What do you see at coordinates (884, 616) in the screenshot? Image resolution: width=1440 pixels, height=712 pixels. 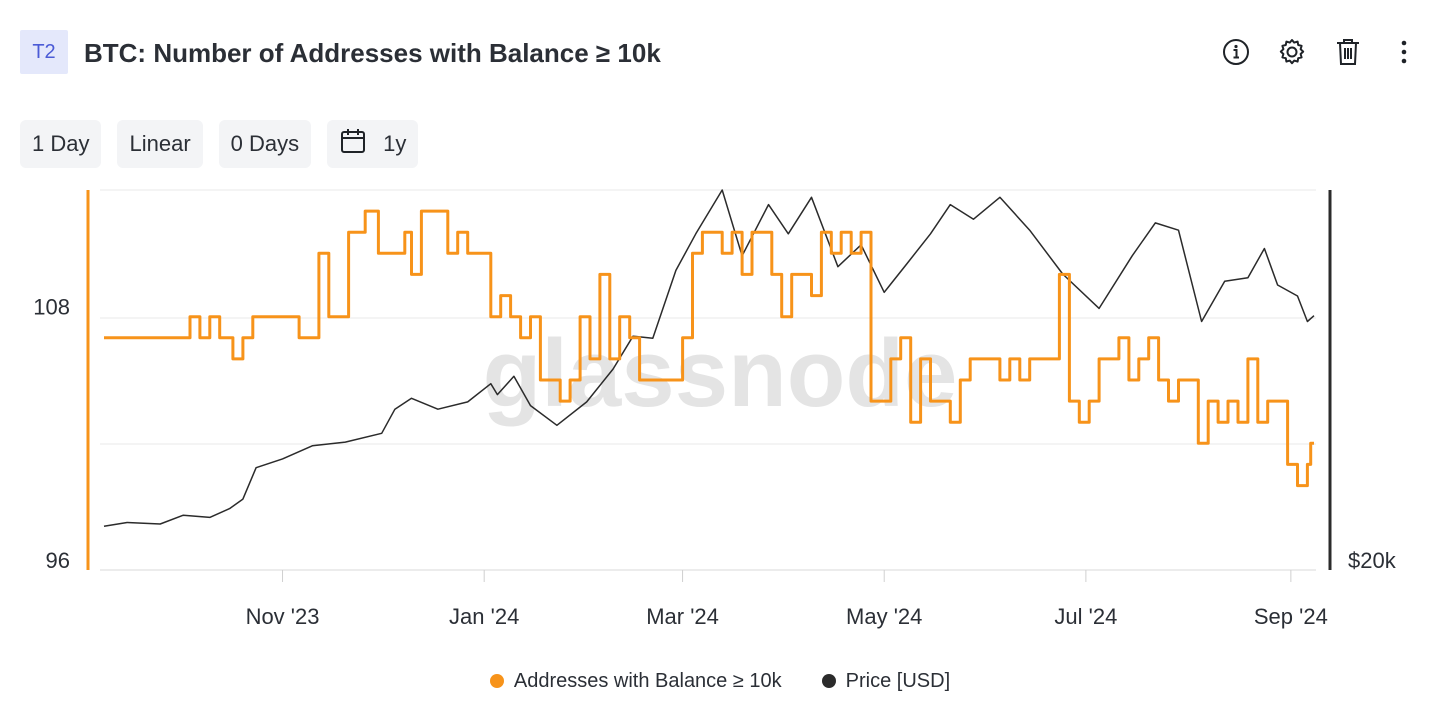 I see `x-tick-label: May '24` at bounding box center [884, 616].